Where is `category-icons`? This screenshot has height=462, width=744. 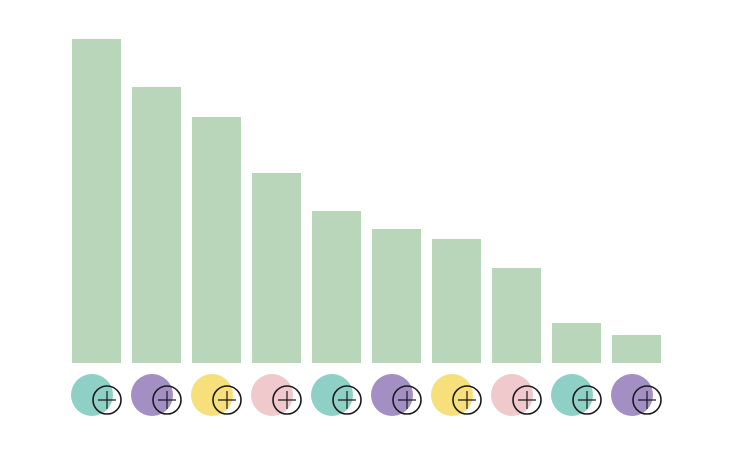
category-icons is located at coordinates (366, 395).